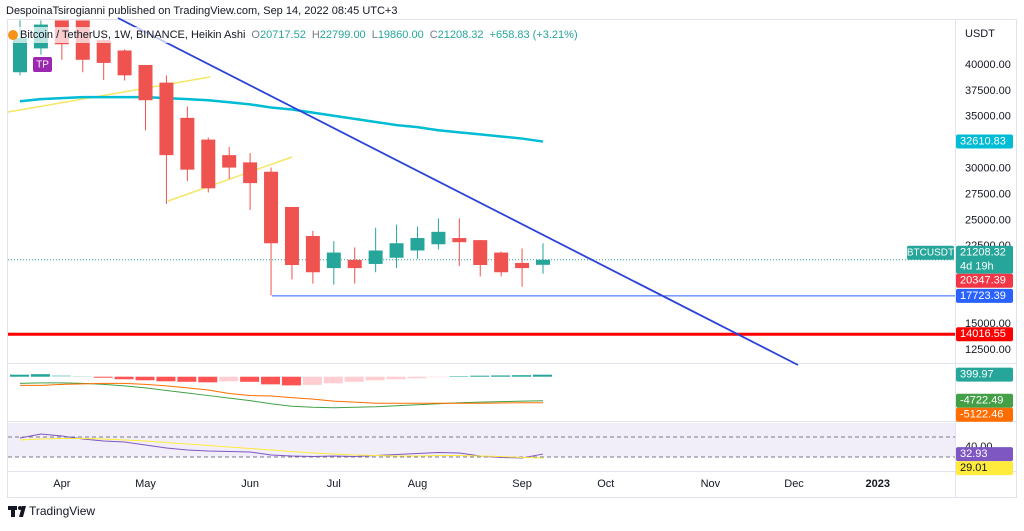 The width and height of the screenshot is (1024, 531). Describe the element at coordinates (255, 35) in the screenshot. I see `legend-key: O` at that location.